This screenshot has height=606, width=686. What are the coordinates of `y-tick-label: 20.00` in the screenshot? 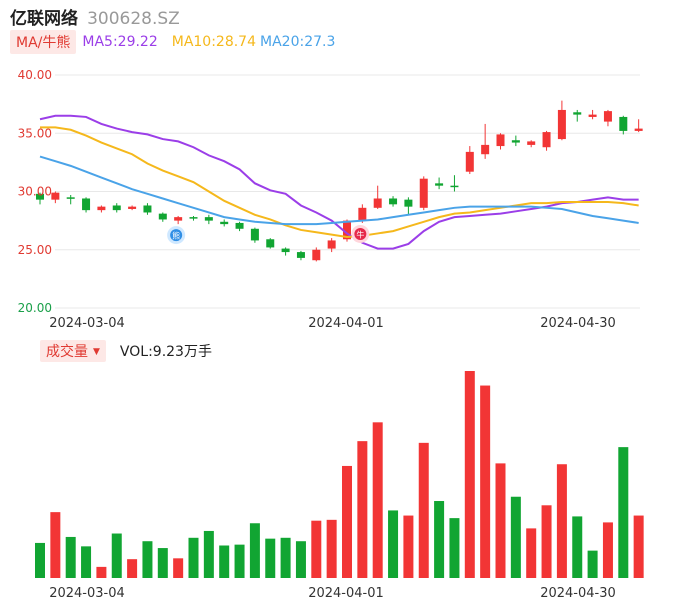 It's located at (35, 308).